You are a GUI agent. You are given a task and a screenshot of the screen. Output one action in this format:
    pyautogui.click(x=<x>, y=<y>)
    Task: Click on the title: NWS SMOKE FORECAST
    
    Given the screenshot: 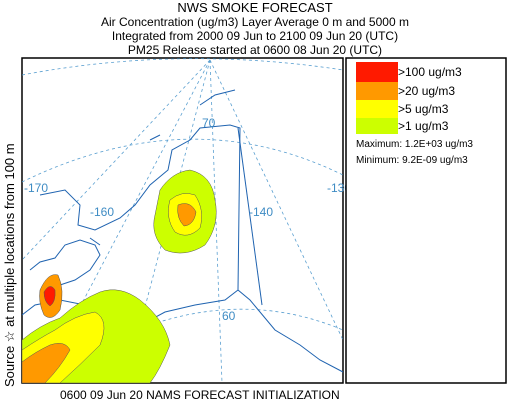 What is the action you would take?
    pyautogui.click(x=254, y=7)
    